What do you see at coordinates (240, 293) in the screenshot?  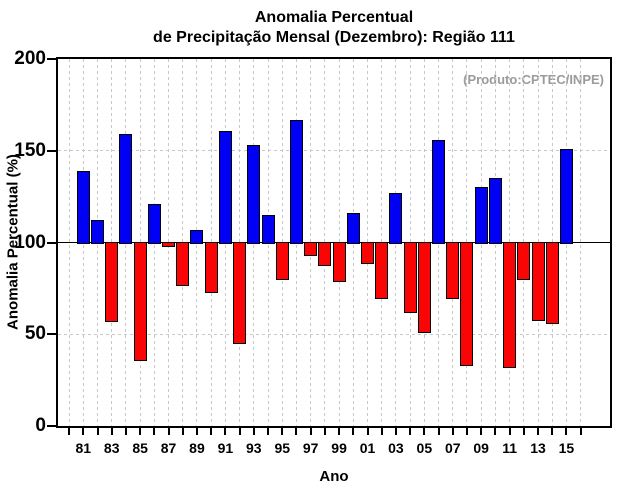 I see `bar-1992` at bounding box center [240, 293].